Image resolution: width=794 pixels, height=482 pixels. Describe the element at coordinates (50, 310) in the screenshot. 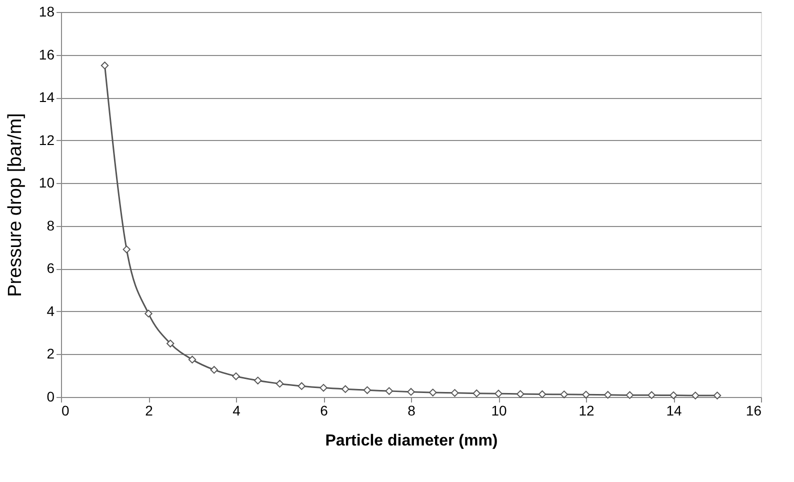

I see `y-tick-label: 4` at that location.